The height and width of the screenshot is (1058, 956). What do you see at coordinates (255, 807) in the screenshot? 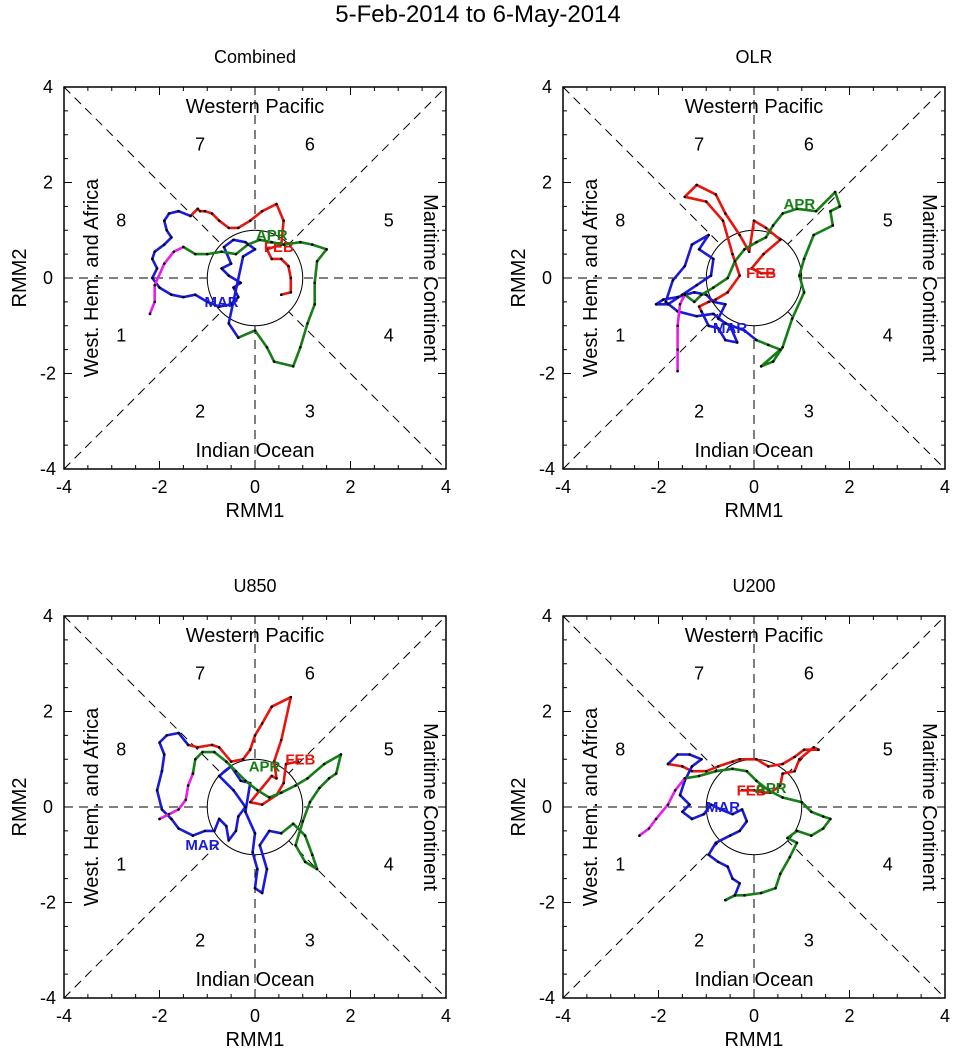
I see `unit-circle` at bounding box center [255, 807].